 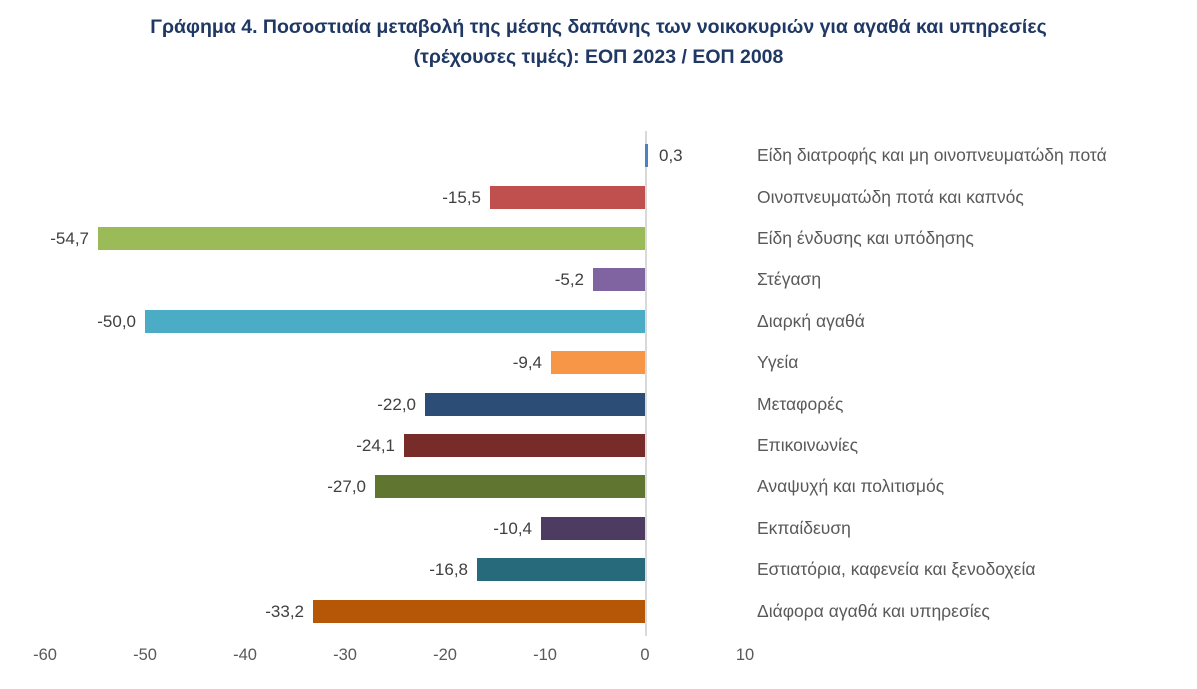 What do you see at coordinates (545, 655) in the screenshot?
I see `x-axis-tick-label: -10` at bounding box center [545, 655].